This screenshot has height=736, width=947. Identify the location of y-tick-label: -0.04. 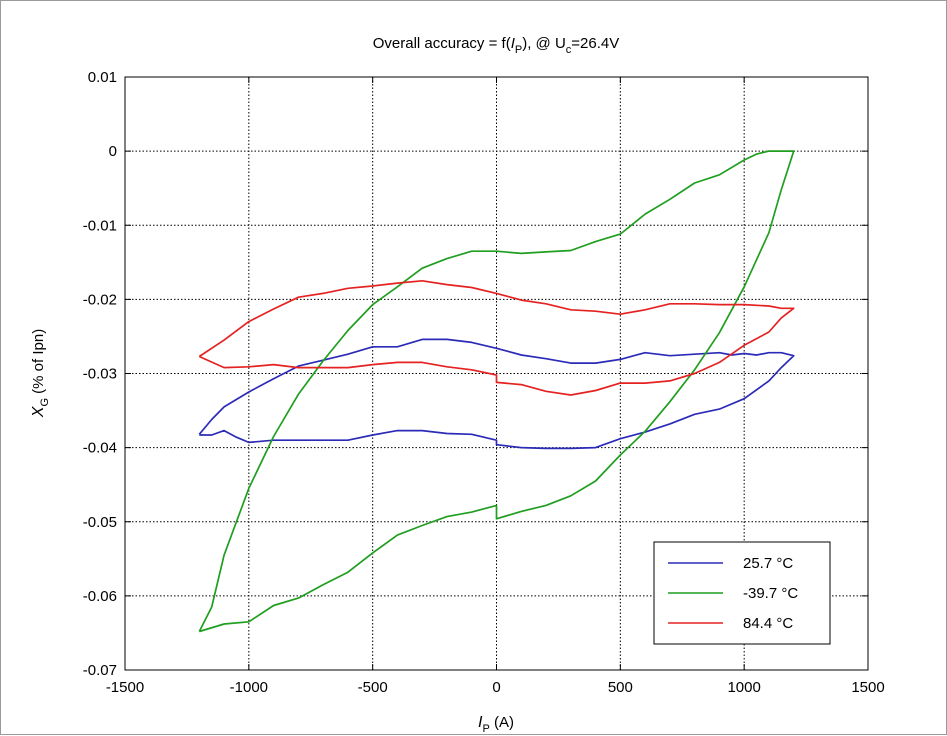
(100, 448).